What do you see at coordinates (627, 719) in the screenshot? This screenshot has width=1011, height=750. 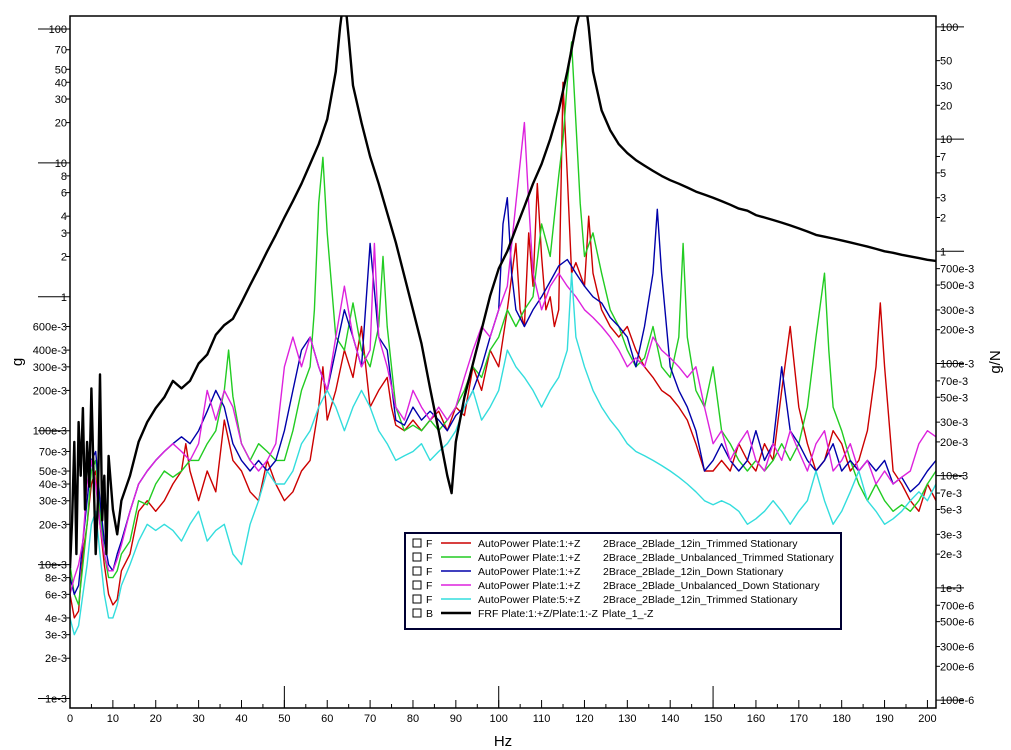 I see `x-tick-label: 130` at bounding box center [627, 719].